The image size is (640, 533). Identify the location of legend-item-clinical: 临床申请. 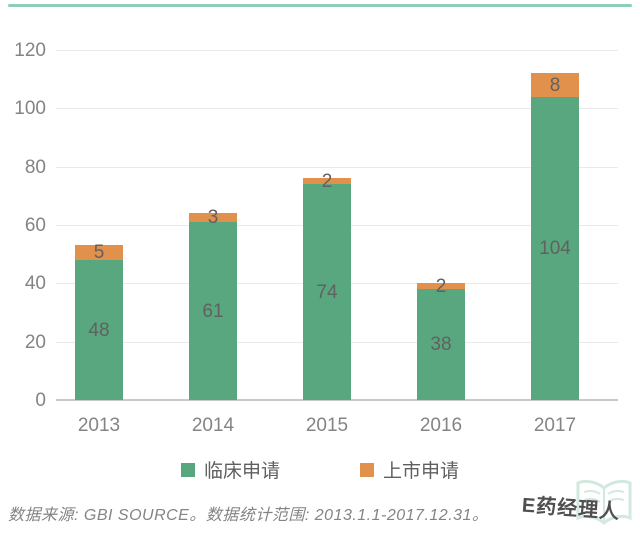
(230, 469).